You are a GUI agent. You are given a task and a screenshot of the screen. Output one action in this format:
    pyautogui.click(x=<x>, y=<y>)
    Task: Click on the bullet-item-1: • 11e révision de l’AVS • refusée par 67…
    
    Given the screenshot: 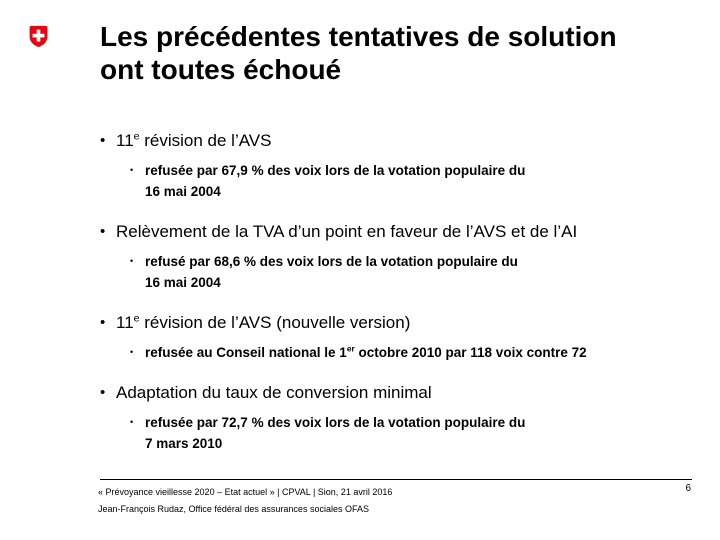 What is the action you would take?
    pyautogui.click(x=405, y=166)
    